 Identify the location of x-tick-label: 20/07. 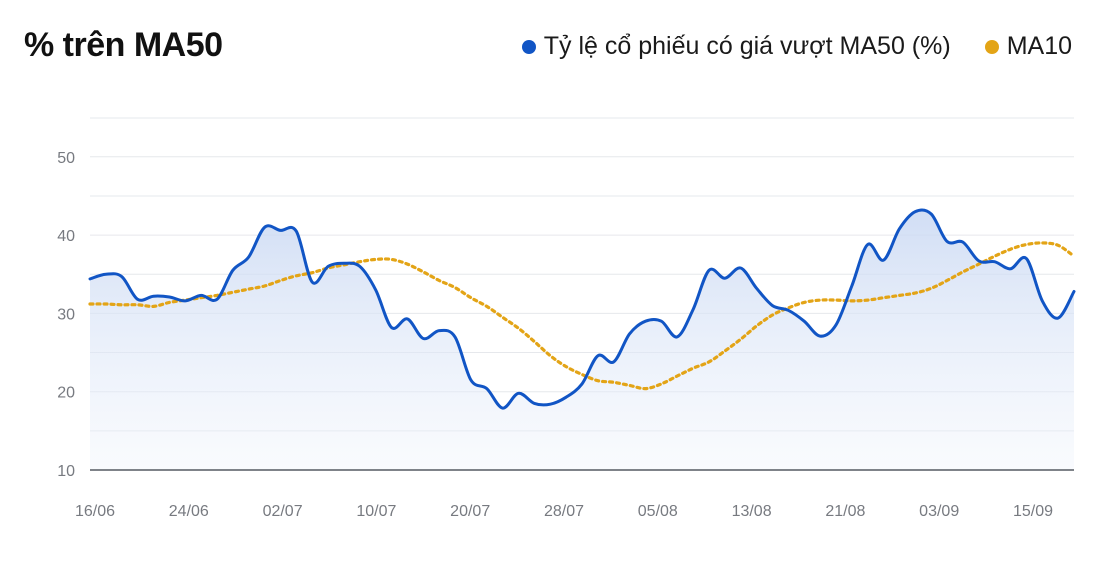
(470, 511).